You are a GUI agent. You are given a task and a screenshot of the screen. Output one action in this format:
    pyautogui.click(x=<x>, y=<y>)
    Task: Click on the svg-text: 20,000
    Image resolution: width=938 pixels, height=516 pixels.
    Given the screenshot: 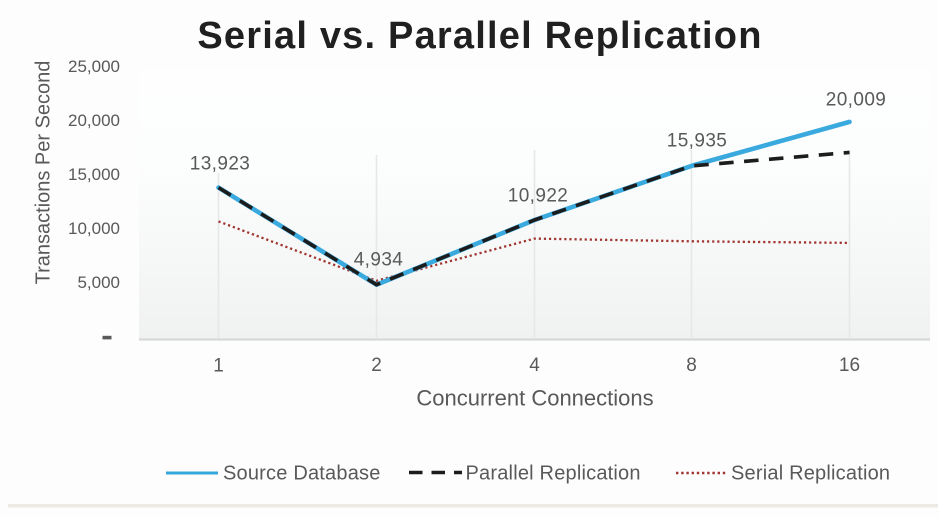 What is the action you would take?
    pyautogui.click(x=94, y=120)
    